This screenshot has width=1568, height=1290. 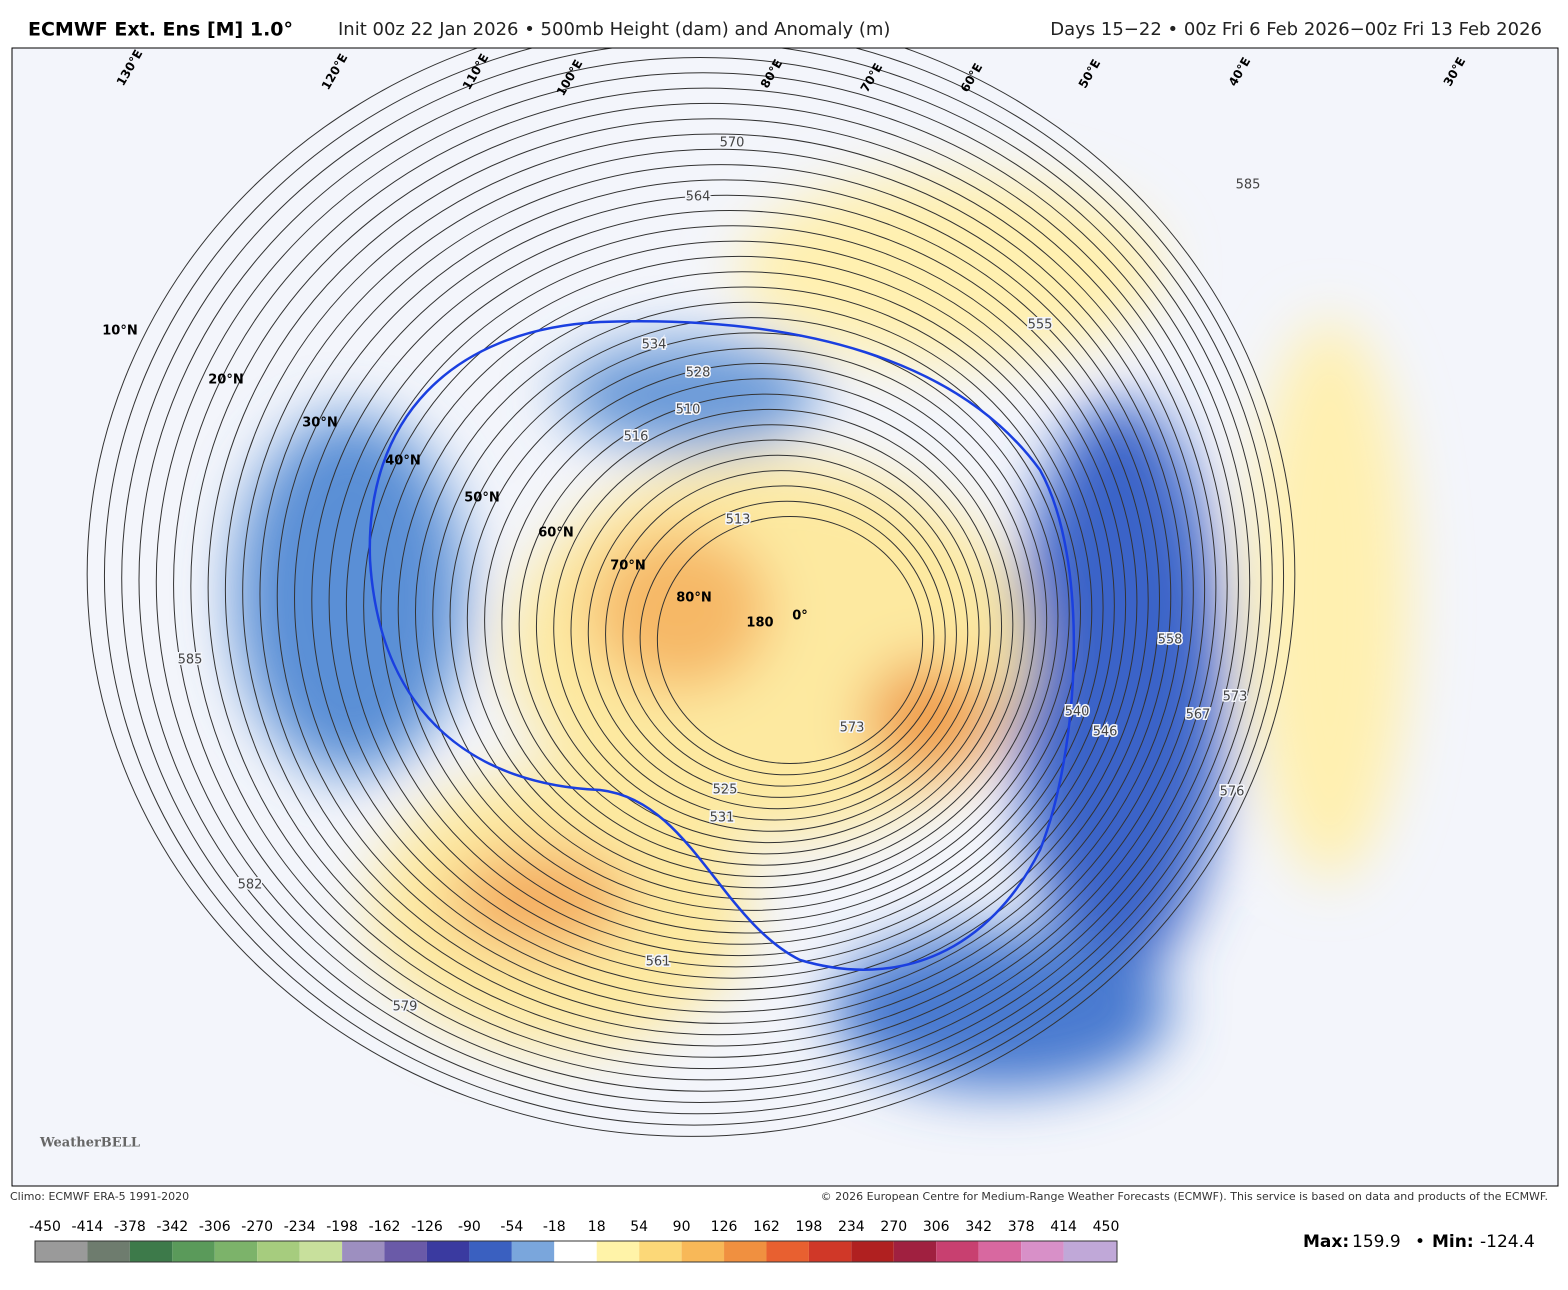 I want to click on contour-label: 576, so click(x=1232, y=792).